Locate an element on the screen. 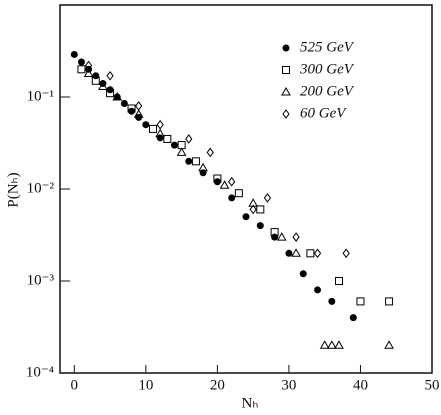 The width and height of the screenshot is (441, 415). x-tick-label: 0 is located at coordinates (75, 385).